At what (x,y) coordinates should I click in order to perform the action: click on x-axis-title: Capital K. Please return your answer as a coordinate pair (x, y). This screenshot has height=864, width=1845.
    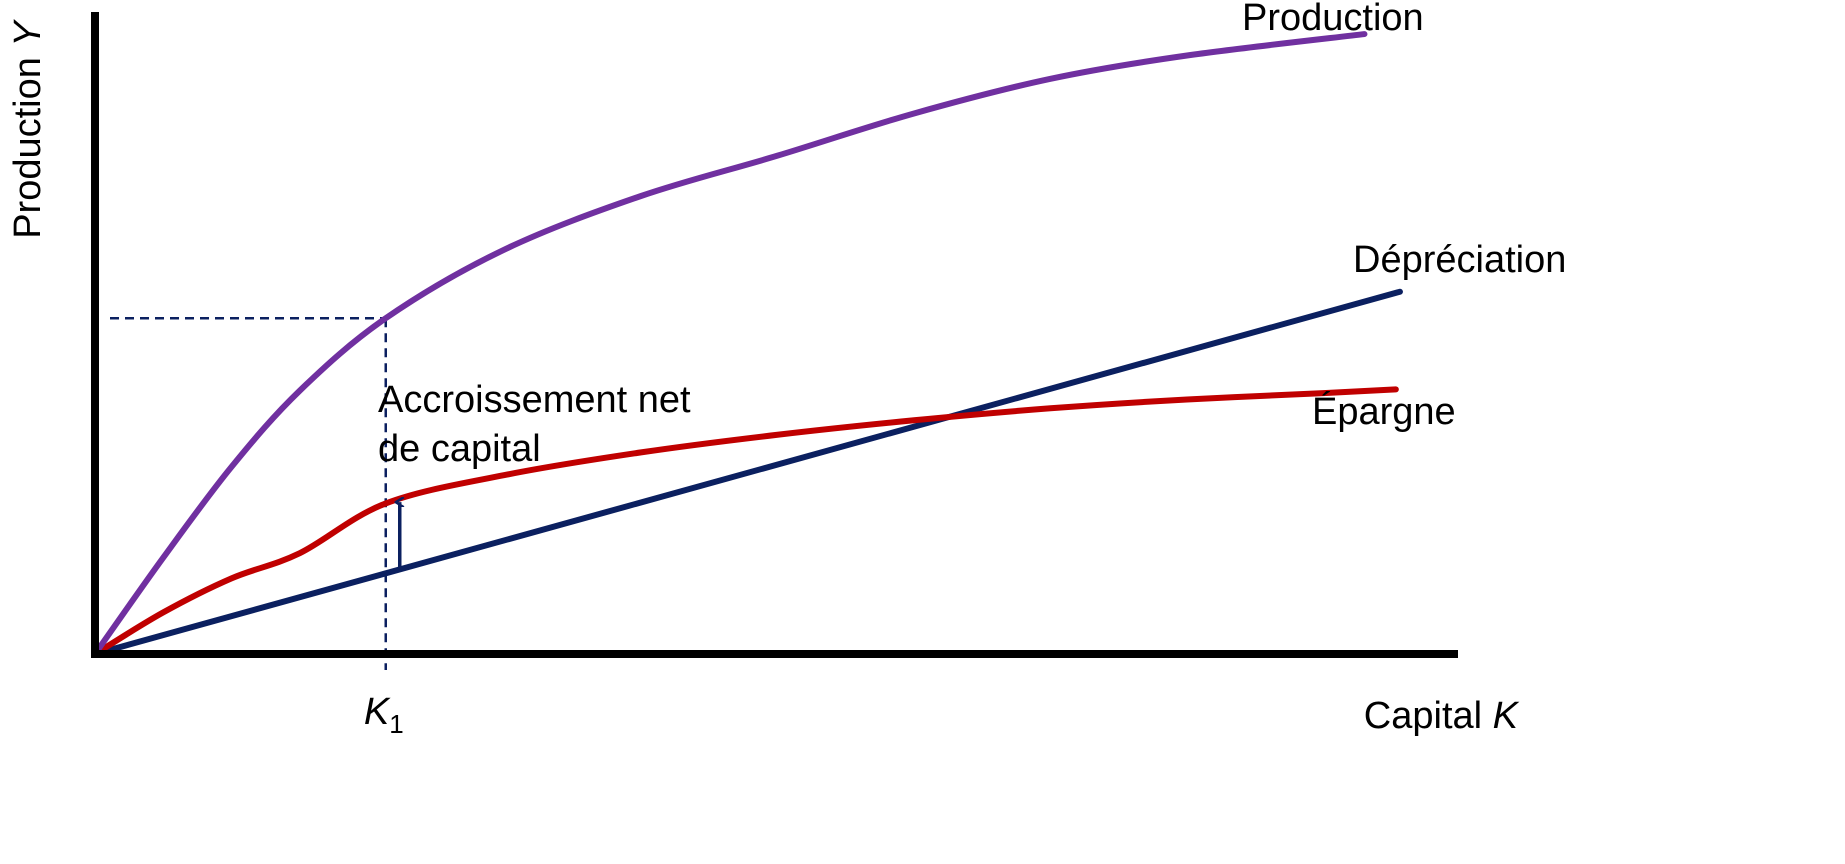
    Looking at the image, I should click on (1442, 716).